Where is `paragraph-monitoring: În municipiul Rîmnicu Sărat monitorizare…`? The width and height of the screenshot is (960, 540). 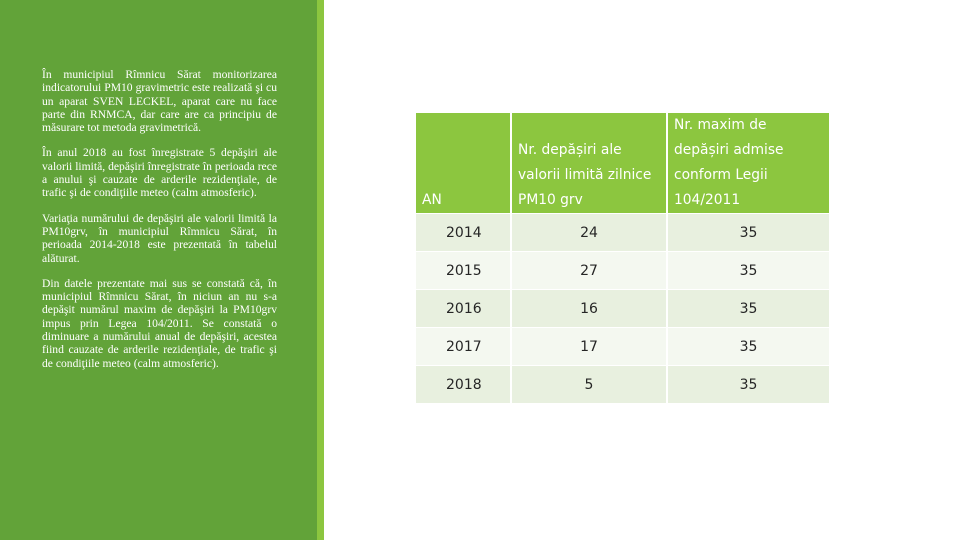 paragraph-monitoring: În municipiul Rîmnicu Sărat monitorizare… is located at coordinates (159, 101).